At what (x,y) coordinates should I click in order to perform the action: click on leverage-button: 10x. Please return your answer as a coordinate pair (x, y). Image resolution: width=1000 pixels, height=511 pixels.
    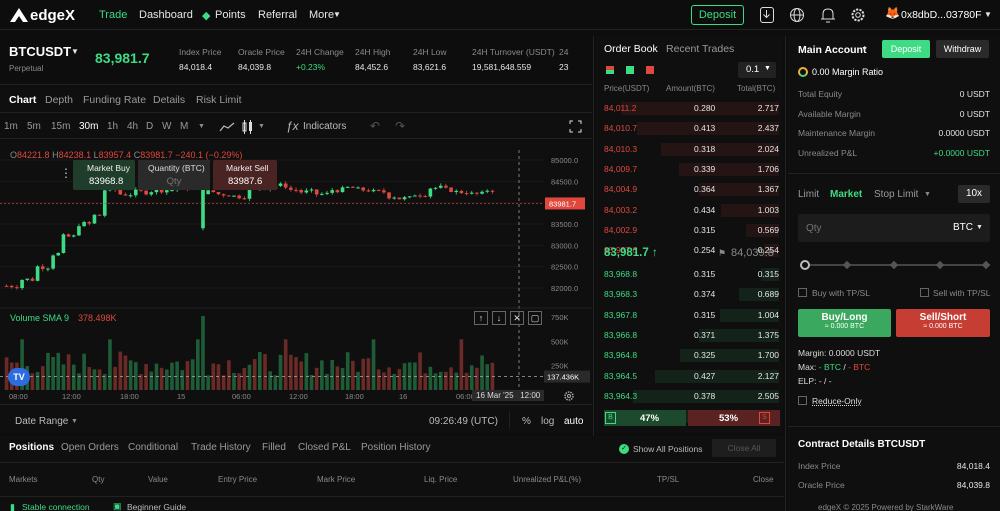
    Looking at the image, I should click on (974, 194).